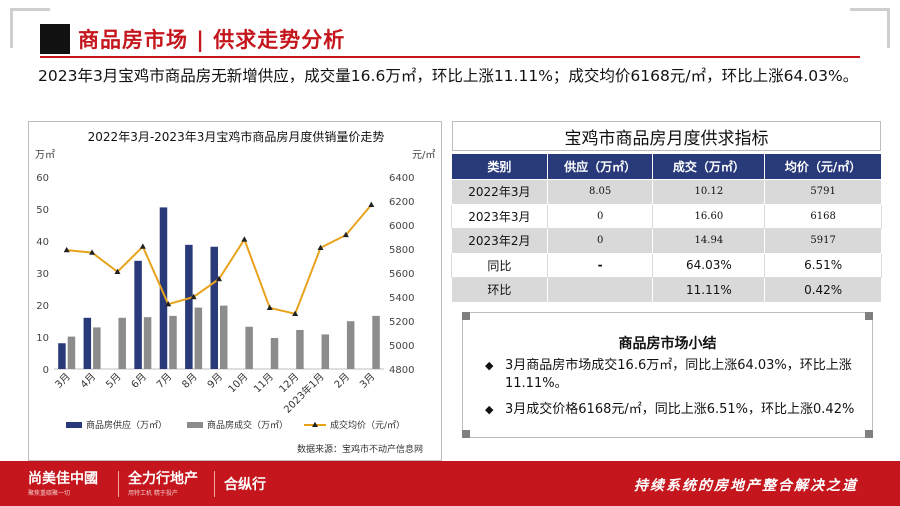 Image resolution: width=900 pixels, height=506 pixels. What do you see at coordinates (401, 274) in the screenshot?
I see `right-axis-tick-label: 5600` at bounding box center [401, 274].